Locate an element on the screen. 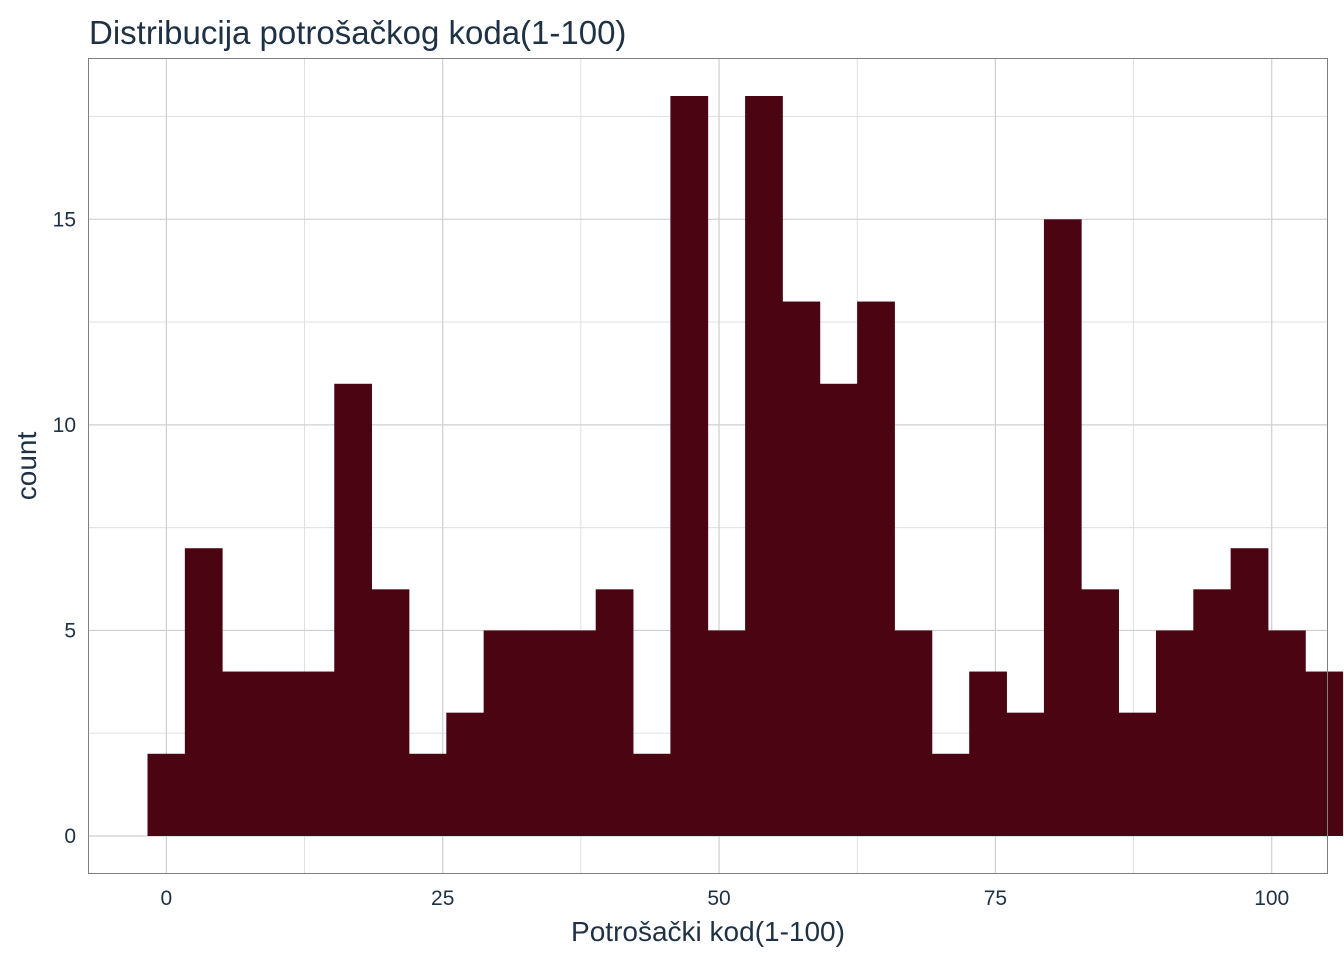 Image resolution: width=1344 pixels, height=960 pixels. x-tick-label: 100 is located at coordinates (1271, 898).